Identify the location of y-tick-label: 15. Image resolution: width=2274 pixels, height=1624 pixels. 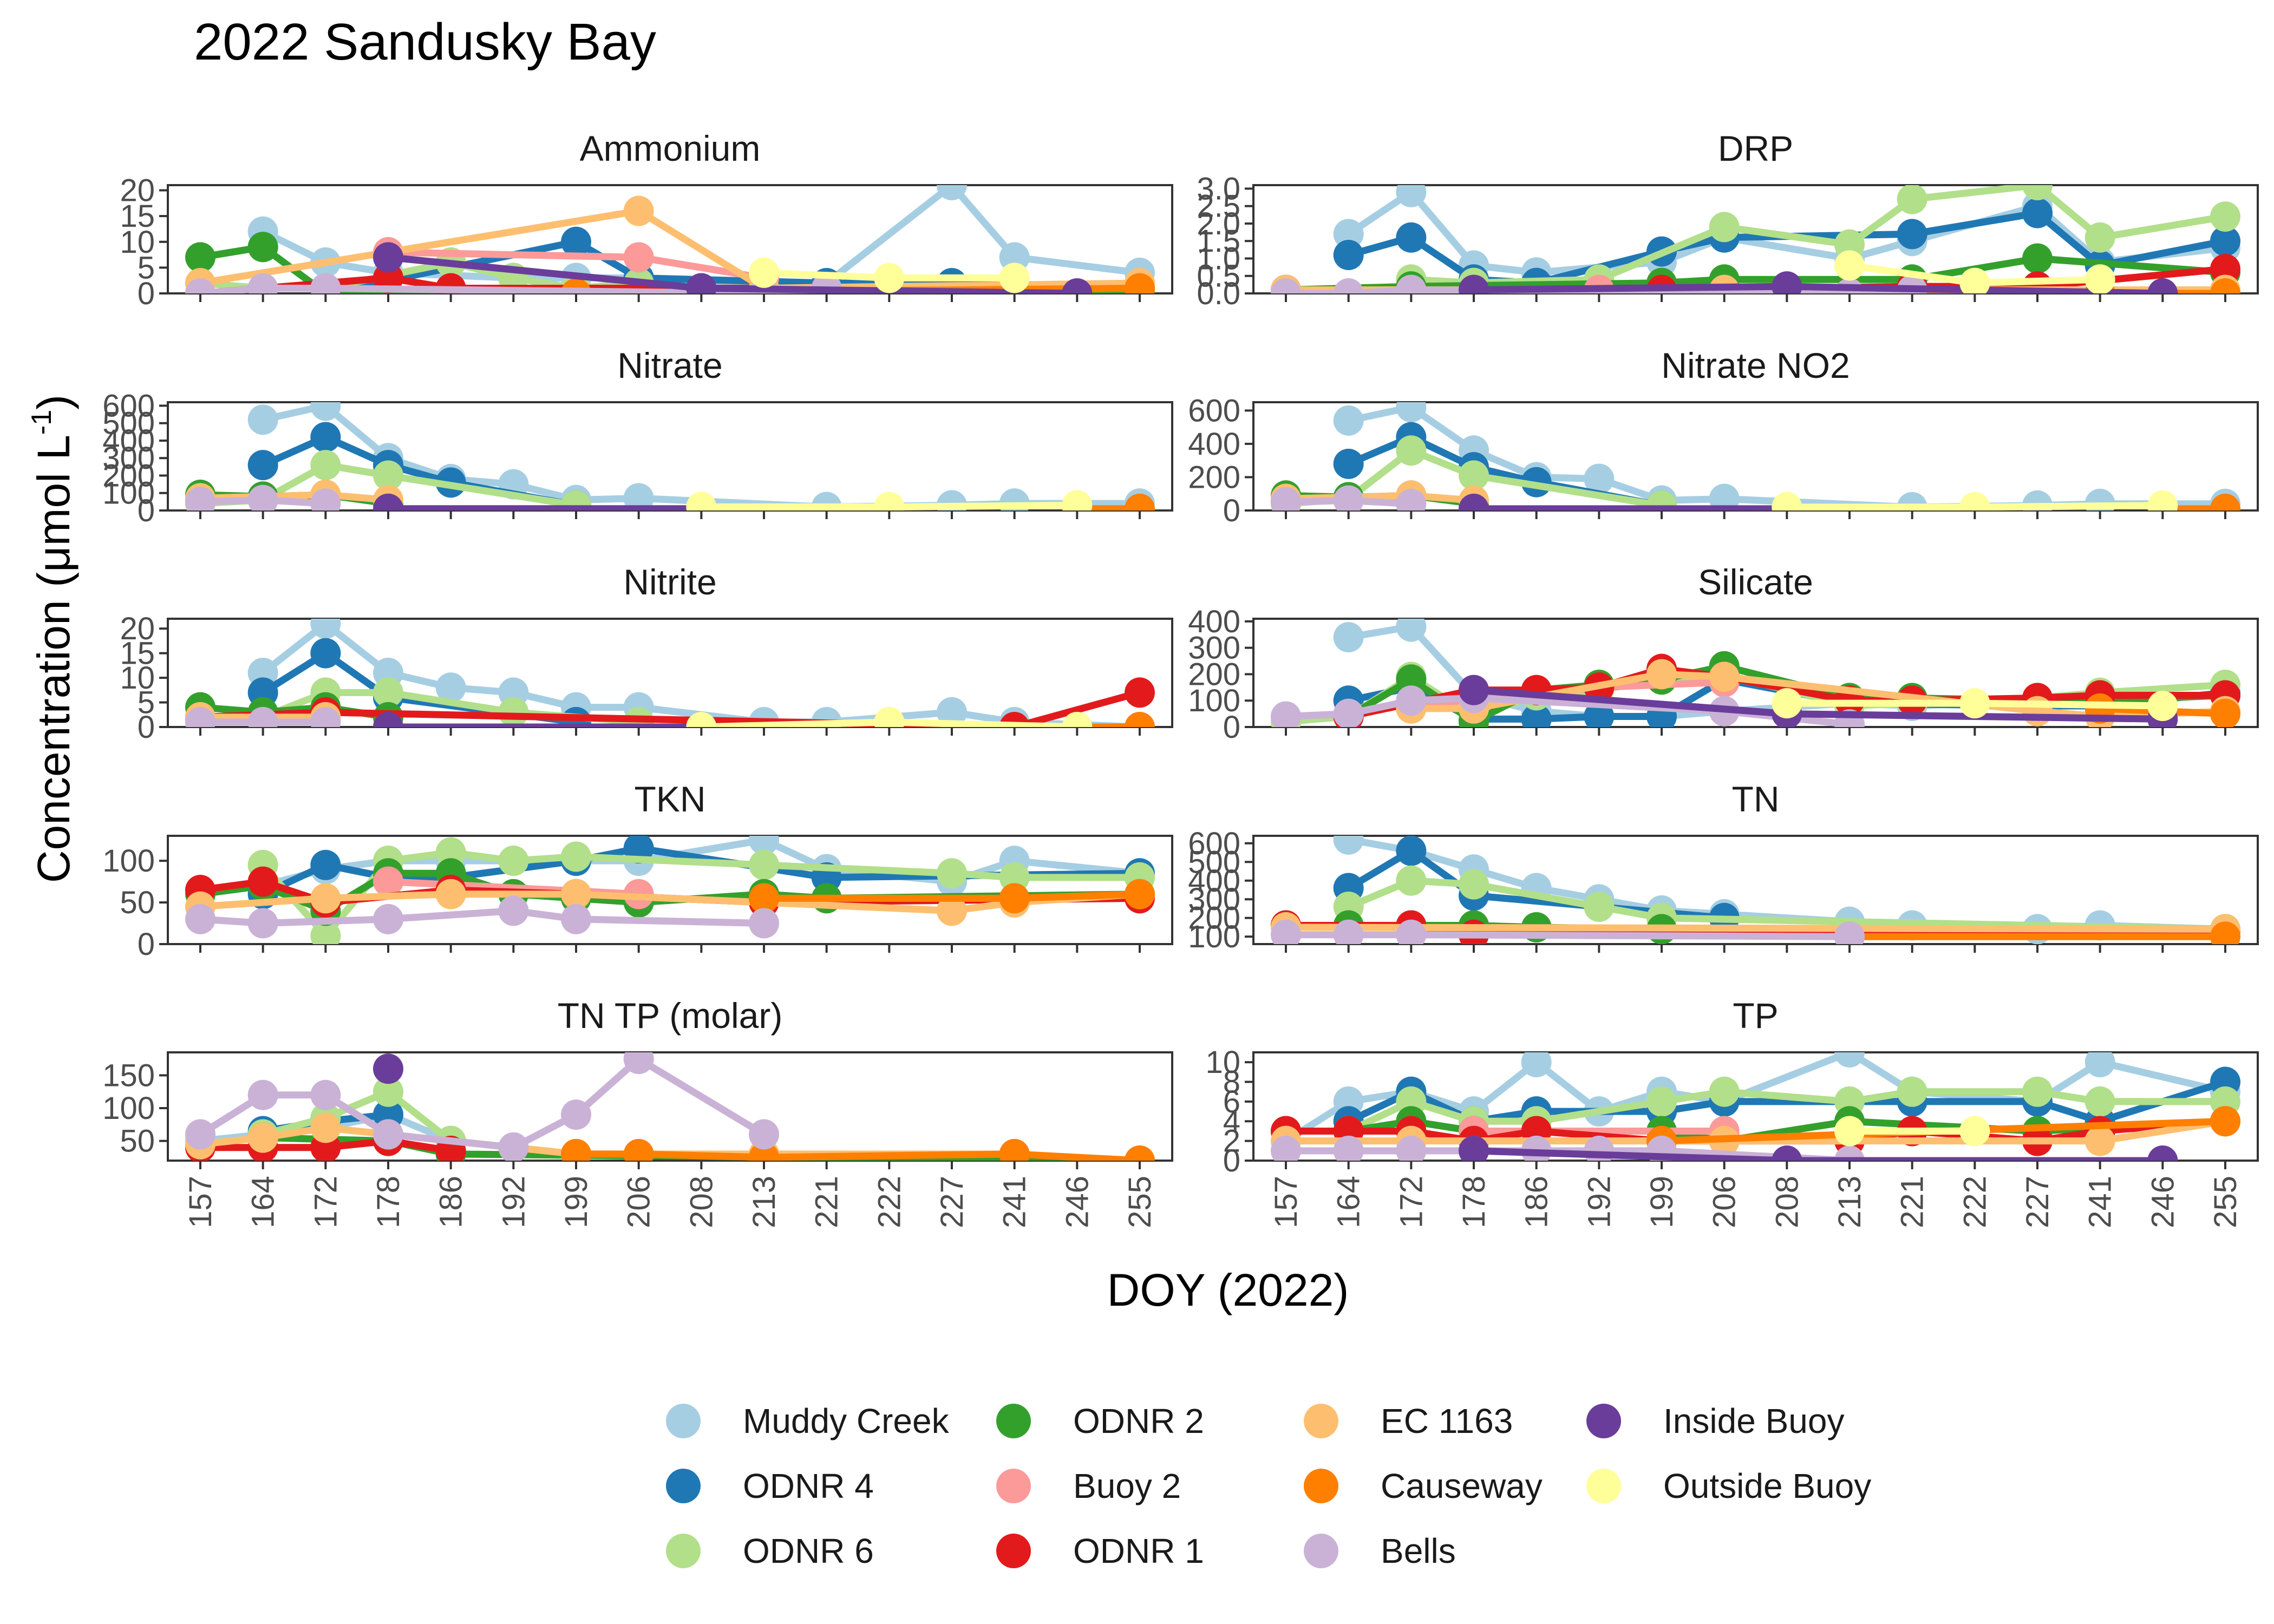
(138, 216).